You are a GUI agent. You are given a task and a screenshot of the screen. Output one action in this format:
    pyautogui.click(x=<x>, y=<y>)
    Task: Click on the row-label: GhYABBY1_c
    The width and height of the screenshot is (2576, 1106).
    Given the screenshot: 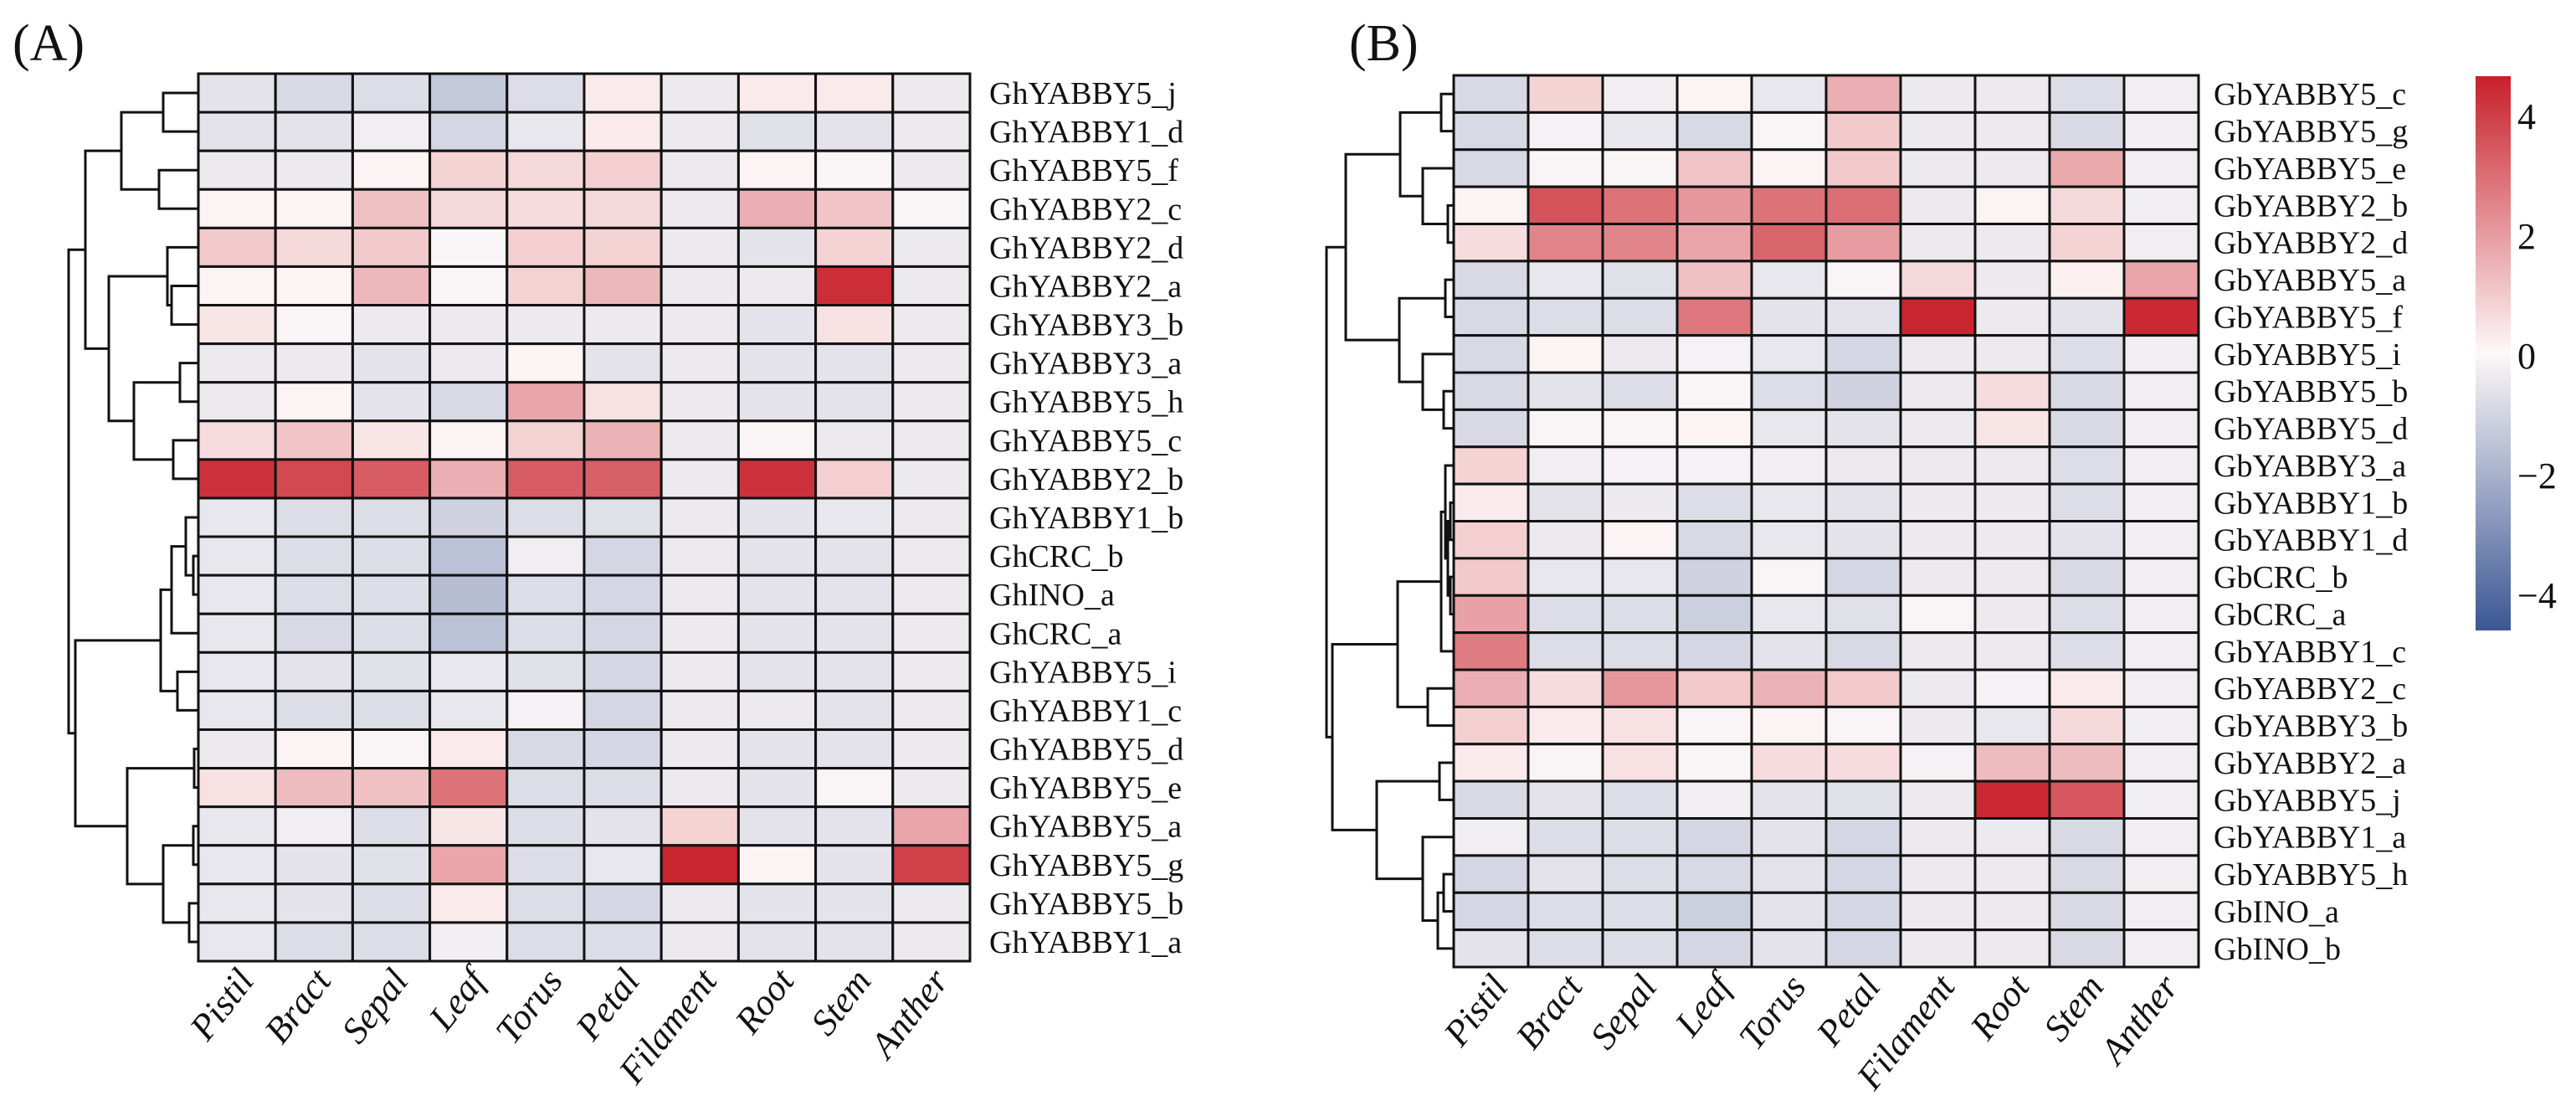 What is the action you would take?
    pyautogui.click(x=1085, y=710)
    